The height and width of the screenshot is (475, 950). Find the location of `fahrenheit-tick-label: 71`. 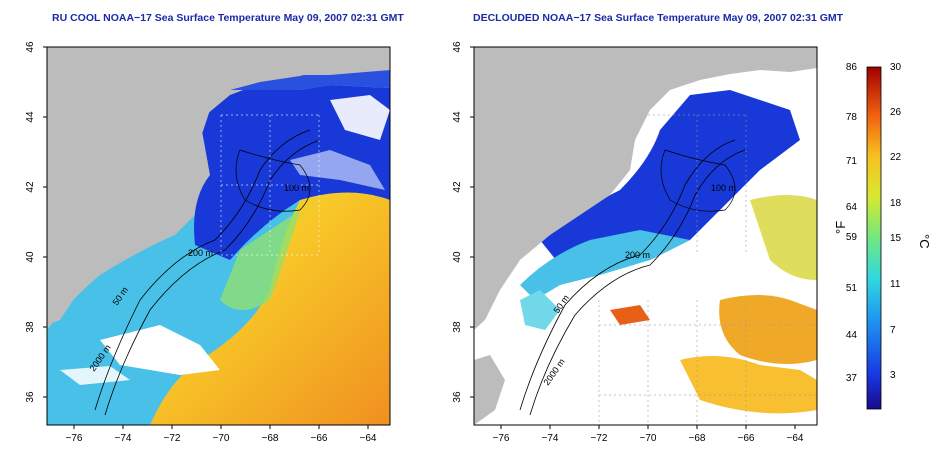

fahrenheit-tick-label: 71 is located at coordinates (852, 161).